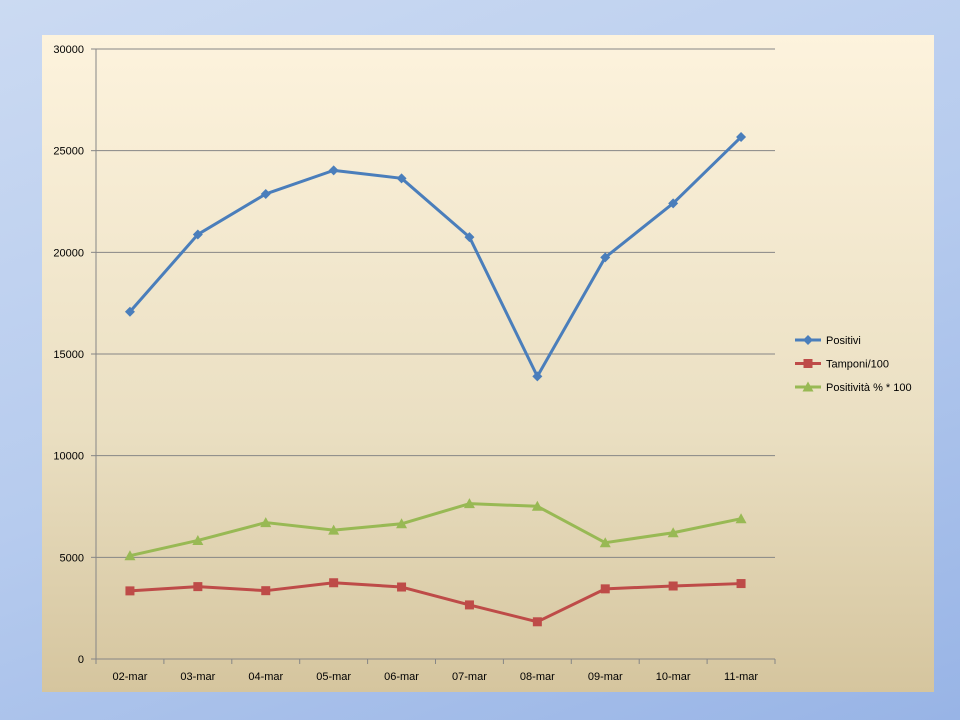  I want to click on legend-item: Positività % * 100, so click(853, 387).